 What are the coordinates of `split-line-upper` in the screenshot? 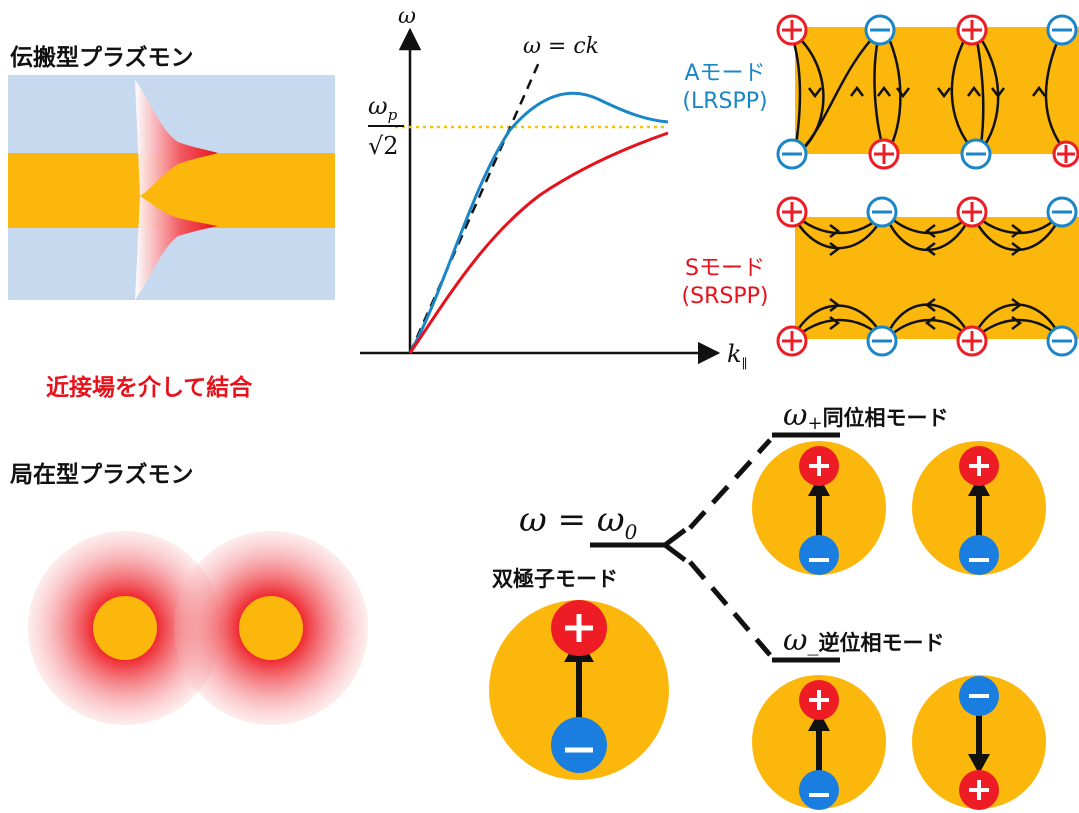 It's located at (730, 484).